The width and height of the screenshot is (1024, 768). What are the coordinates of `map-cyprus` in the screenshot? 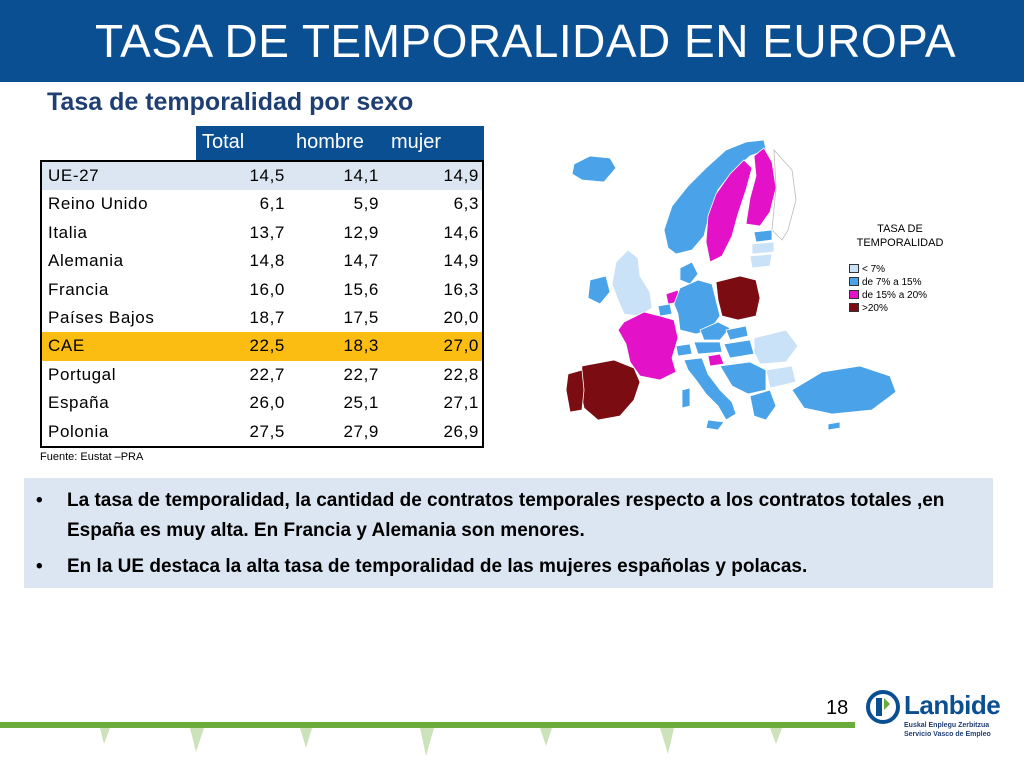 It's located at (834, 426).